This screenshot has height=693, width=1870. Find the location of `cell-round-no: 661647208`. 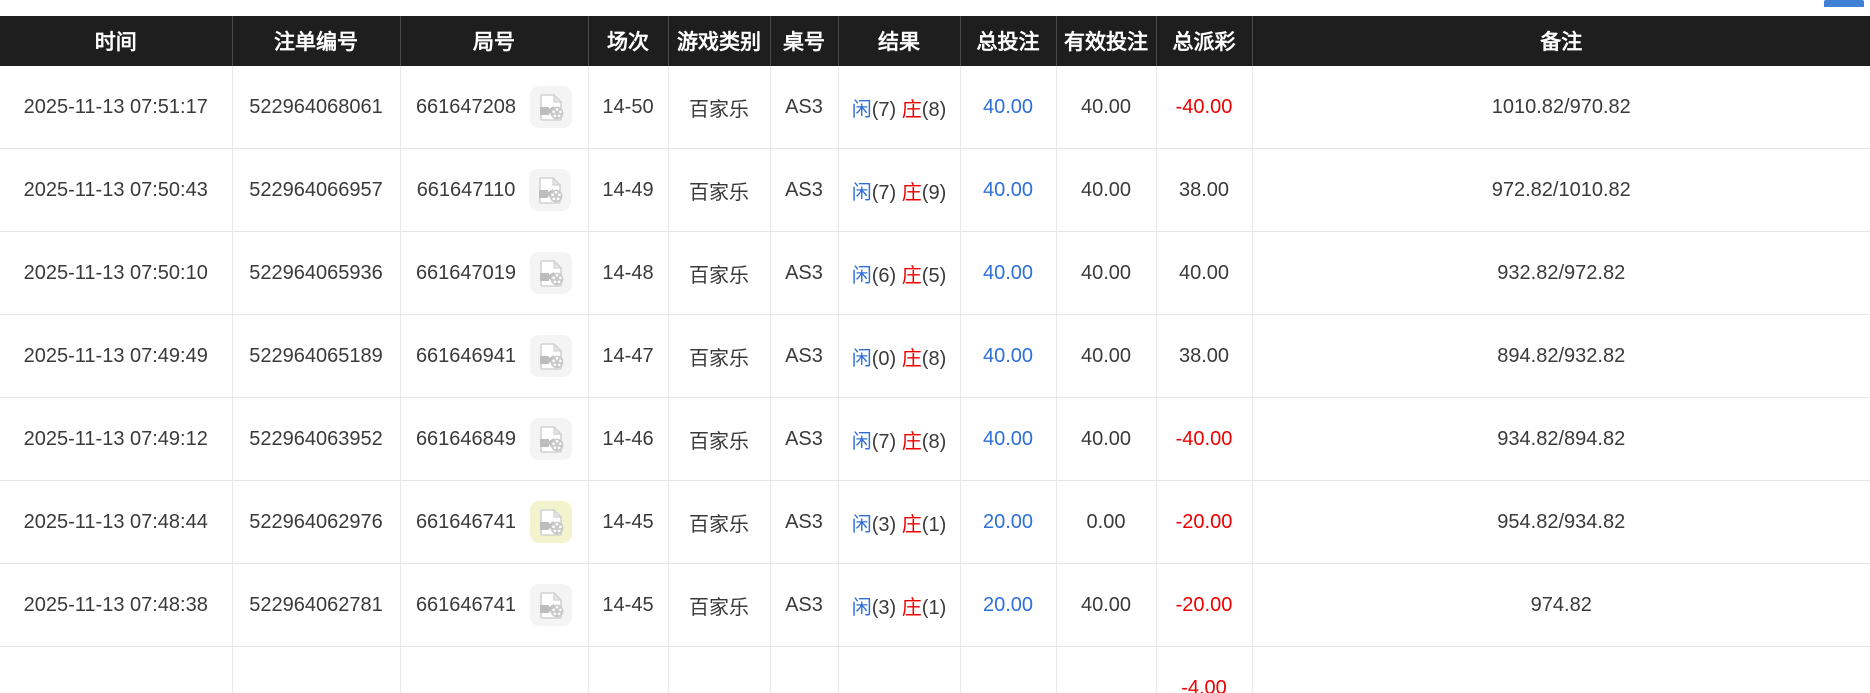

cell-round-no: 661647208 is located at coordinates (494, 107).